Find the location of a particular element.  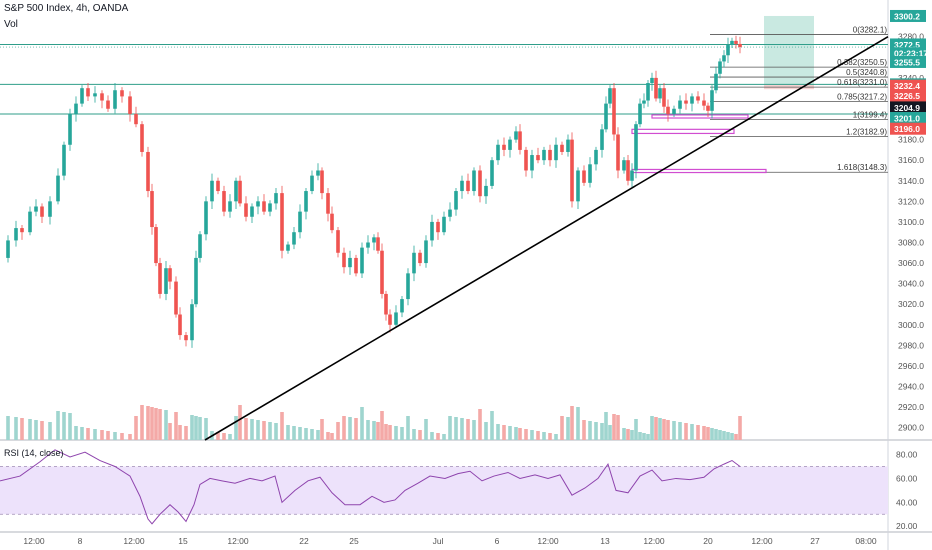

rsi-line is located at coordinates (370, 487).